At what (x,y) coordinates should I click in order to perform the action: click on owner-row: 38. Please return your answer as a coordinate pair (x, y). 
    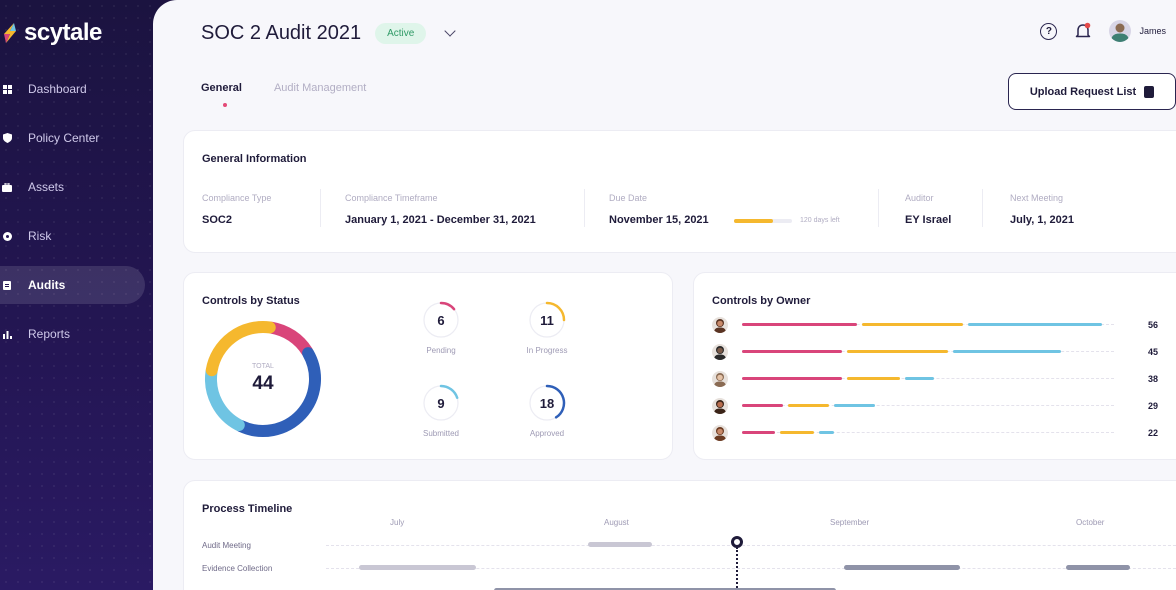
    Looking at the image, I should click on (944, 379).